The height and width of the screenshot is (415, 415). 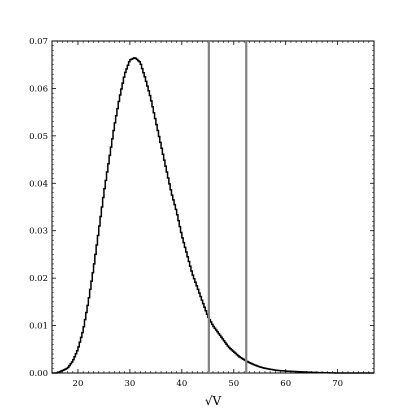 What do you see at coordinates (38, 89) in the screenshot?
I see `y-tick-label: 0.06` at bounding box center [38, 89].